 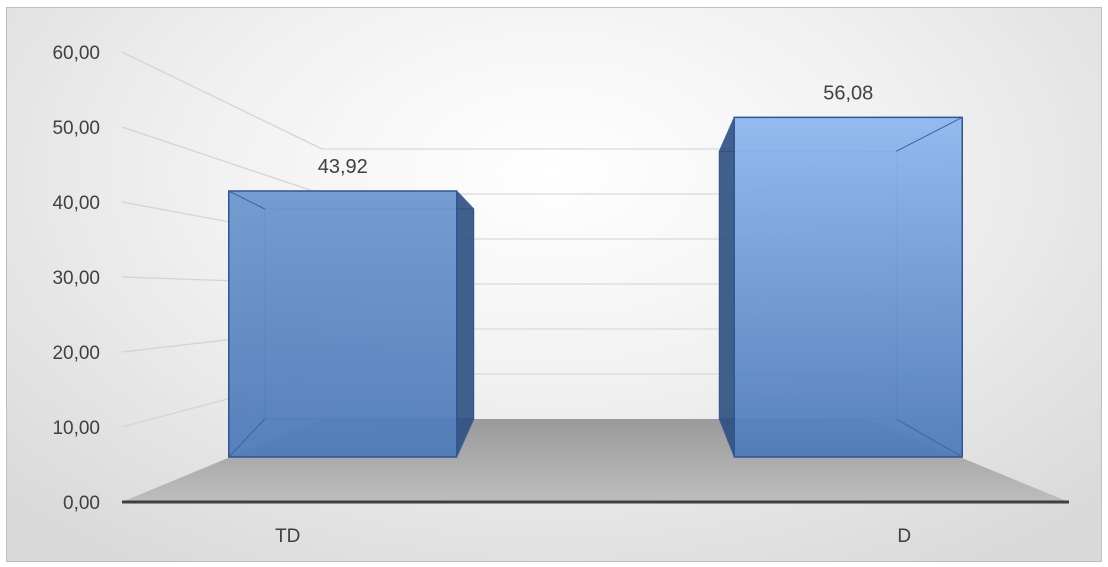 I want to click on y-tick-label: 10,00, so click(x=76, y=428).